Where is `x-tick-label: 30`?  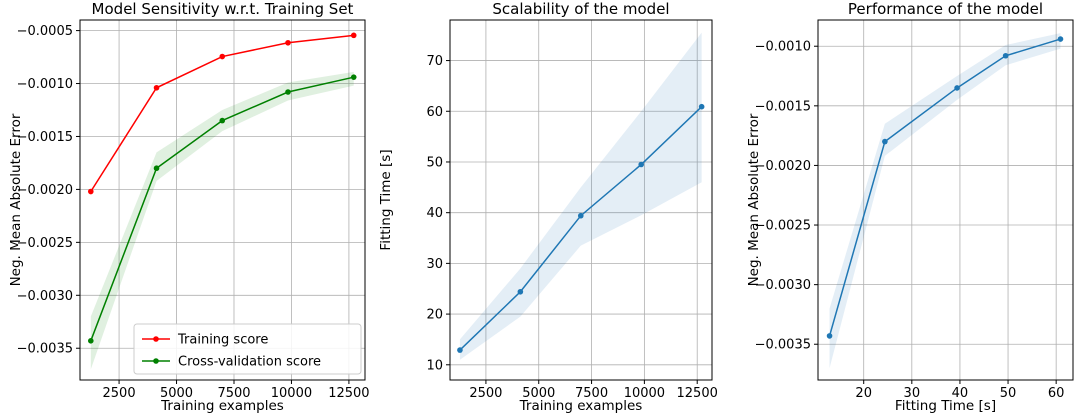
x-tick-label: 30 is located at coordinates (912, 393).